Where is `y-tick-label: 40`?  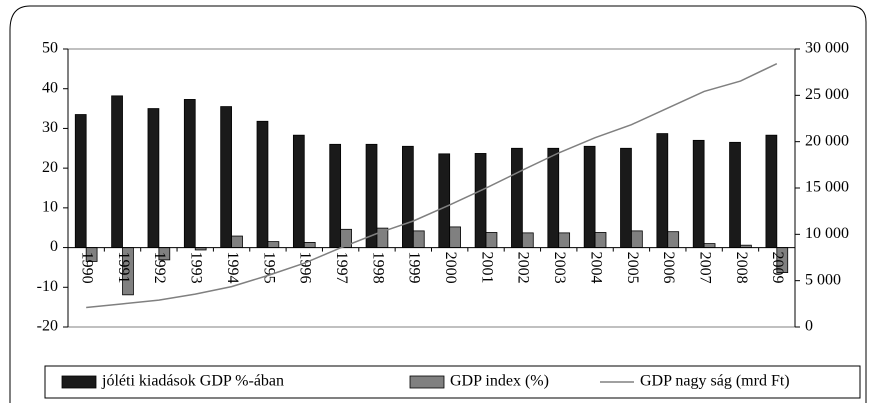 y-tick-label: 40 is located at coordinates (50, 87).